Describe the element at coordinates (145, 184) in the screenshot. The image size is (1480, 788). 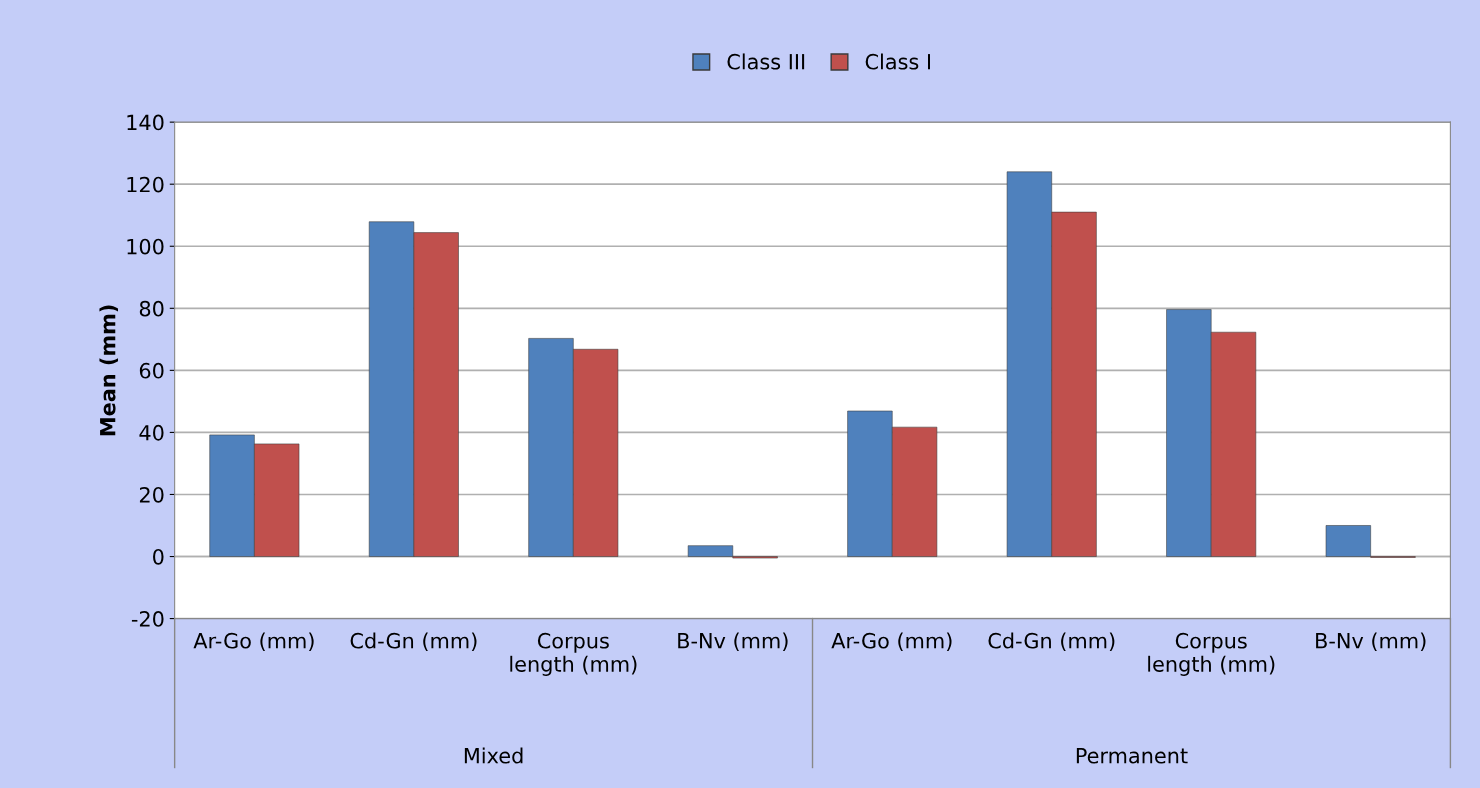
I see `y-tick-label: 120` at that location.